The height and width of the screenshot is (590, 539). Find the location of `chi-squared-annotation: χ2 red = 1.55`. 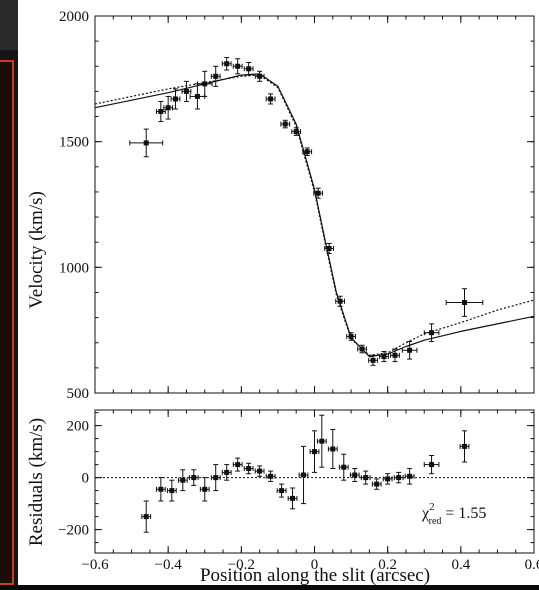

chi-squared-annotation: χ2 red = 1.55 is located at coordinates (453, 514).